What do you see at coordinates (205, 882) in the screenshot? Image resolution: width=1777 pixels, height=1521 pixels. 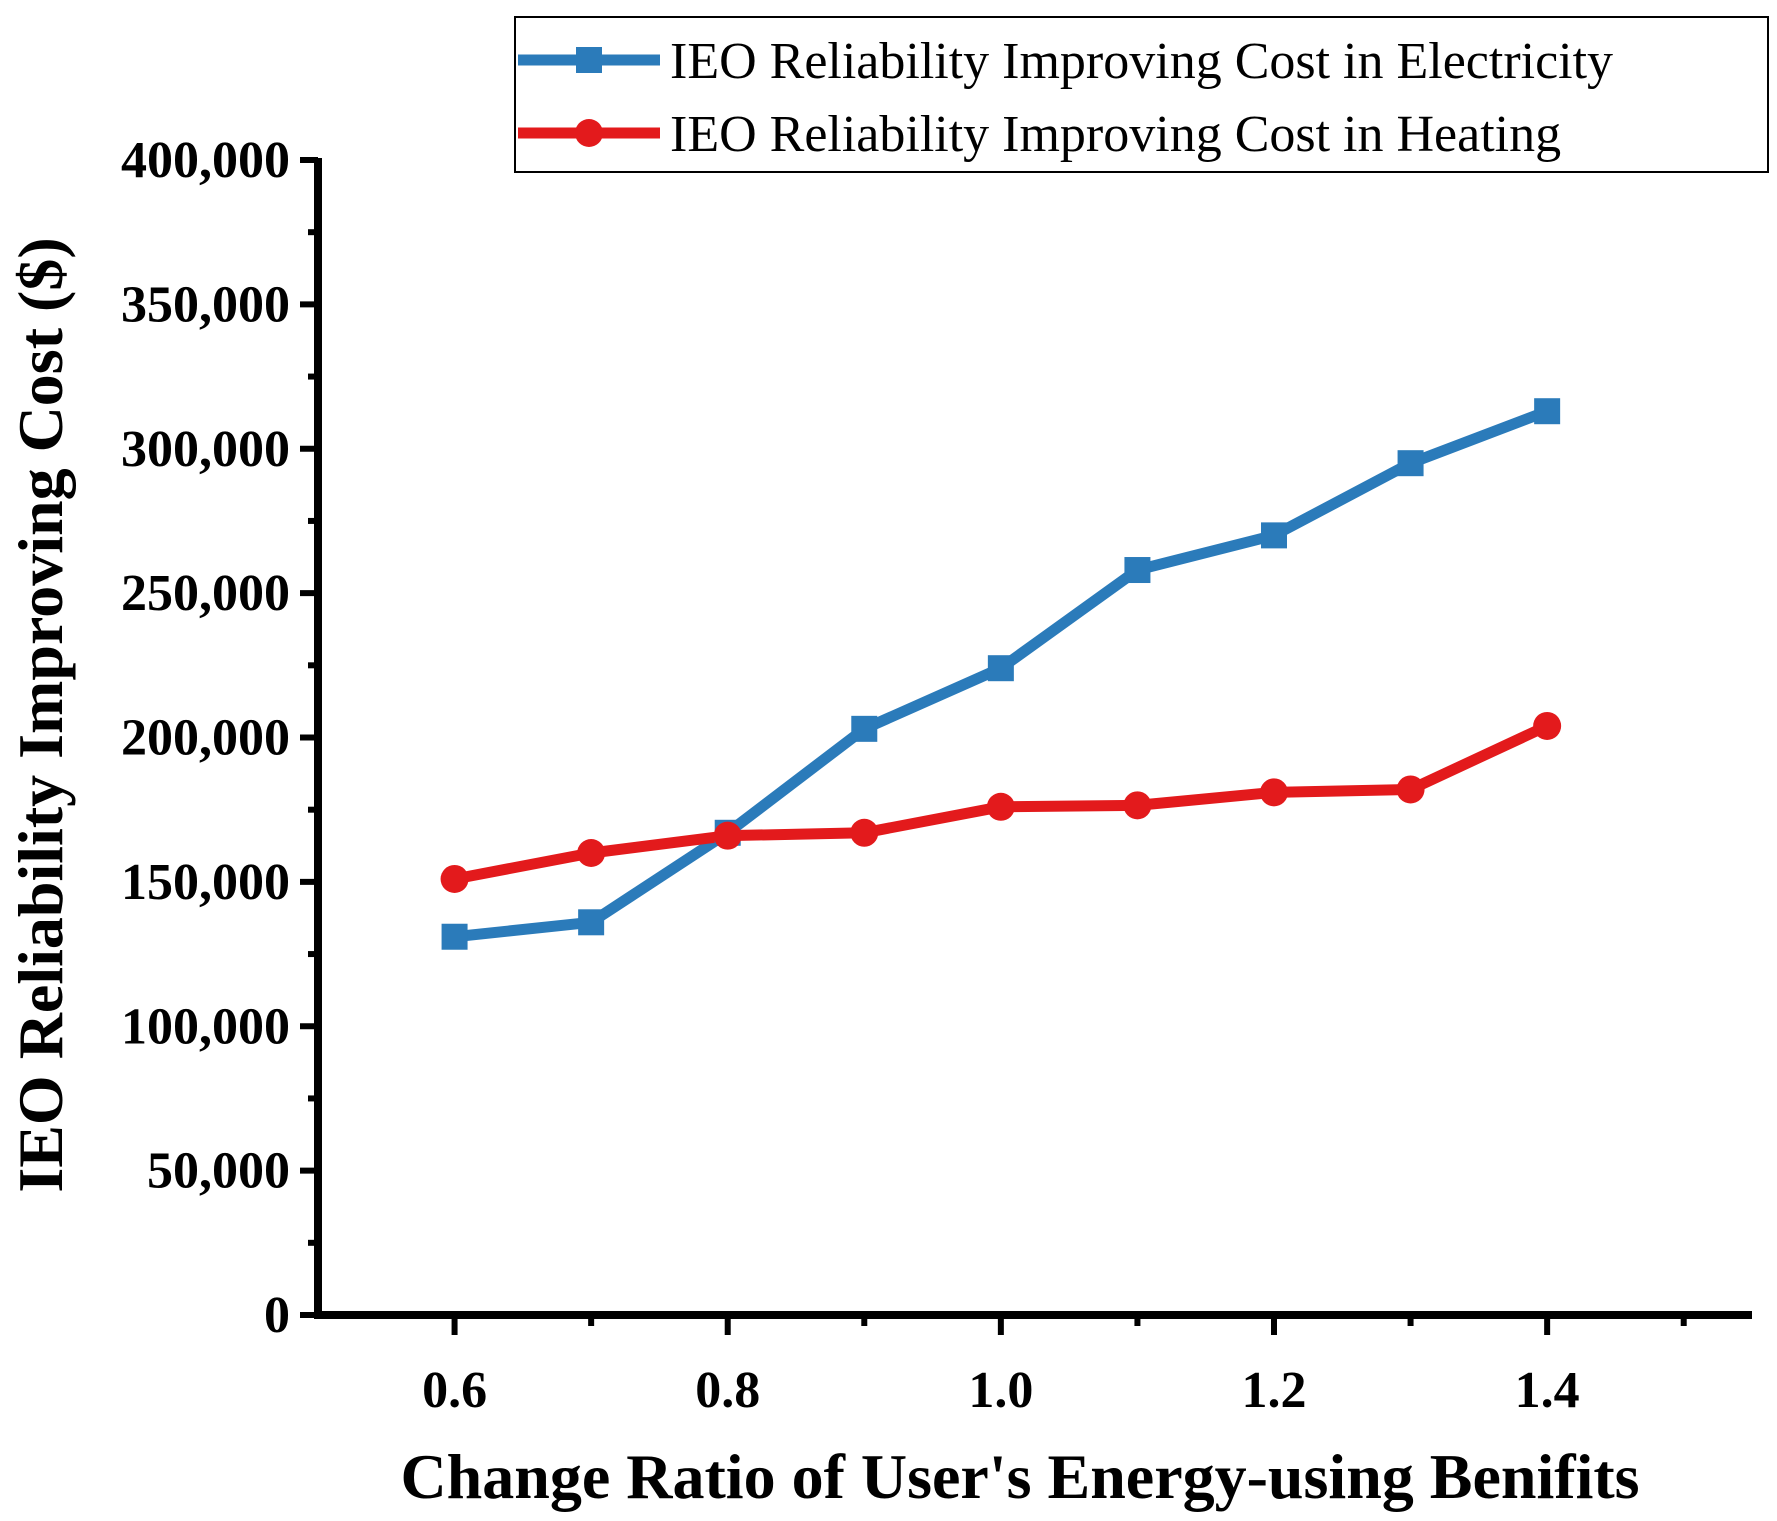 I see `y-tick-label: 150,000` at bounding box center [205, 882].